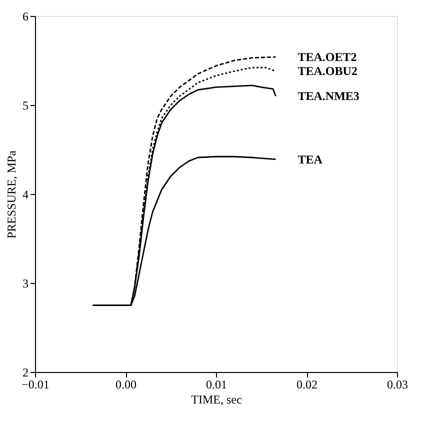 This screenshot has height=428, width=438. What do you see at coordinates (216, 385) in the screenshot?
I see `x-tick-label: 0.01` at bounding box center [216, 385].